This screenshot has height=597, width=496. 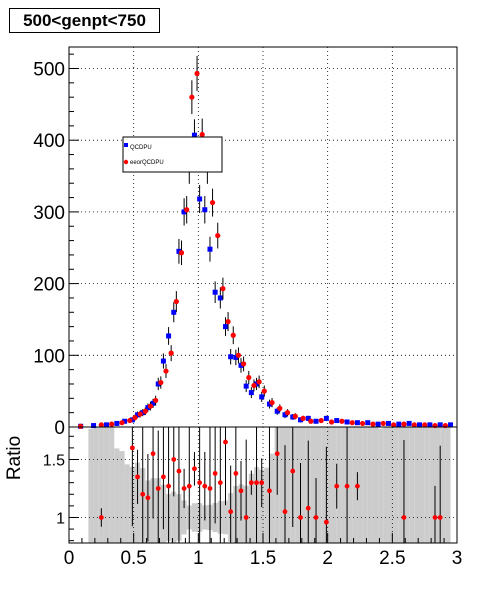 I want to click on legend-label-qcdpu: QCDPU, so click(x=141, y=148).